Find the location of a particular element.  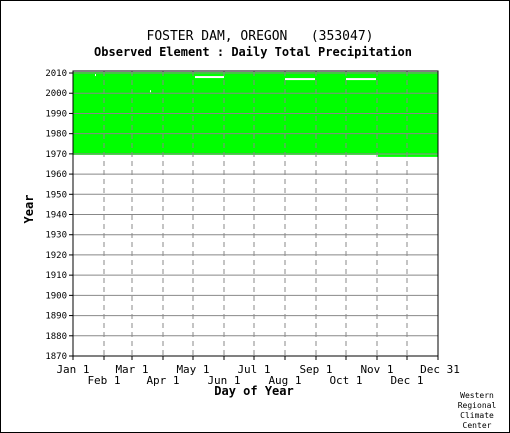

x-tick-label: Mar 1 is located at coordinates (131, 369).